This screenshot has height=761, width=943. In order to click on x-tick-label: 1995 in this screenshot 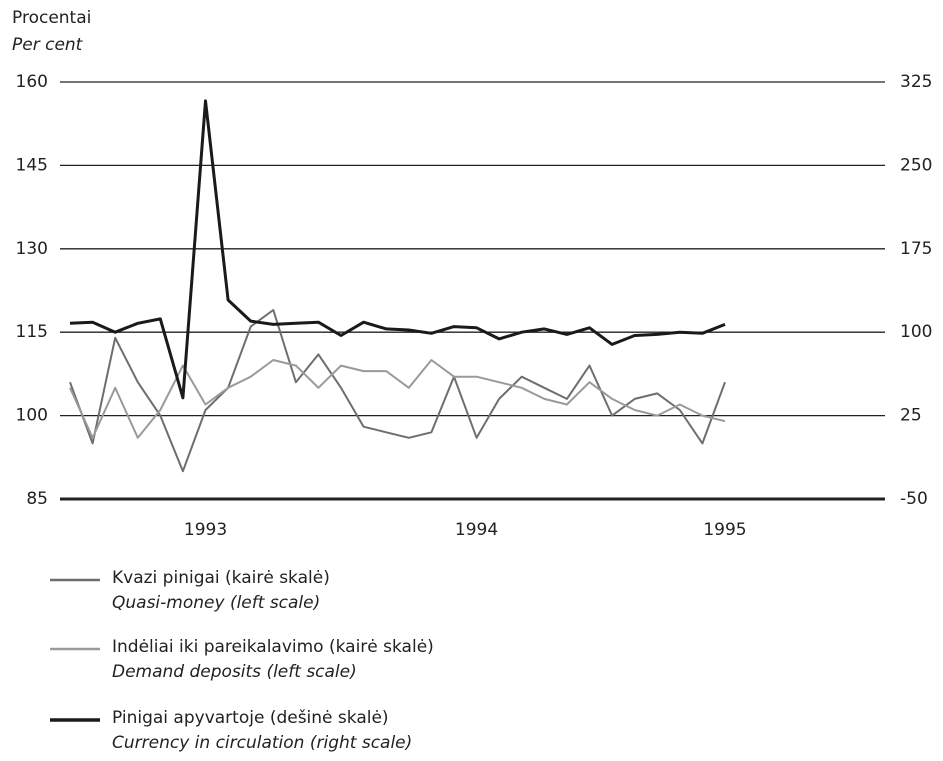, I will do `click(724, 530)`.